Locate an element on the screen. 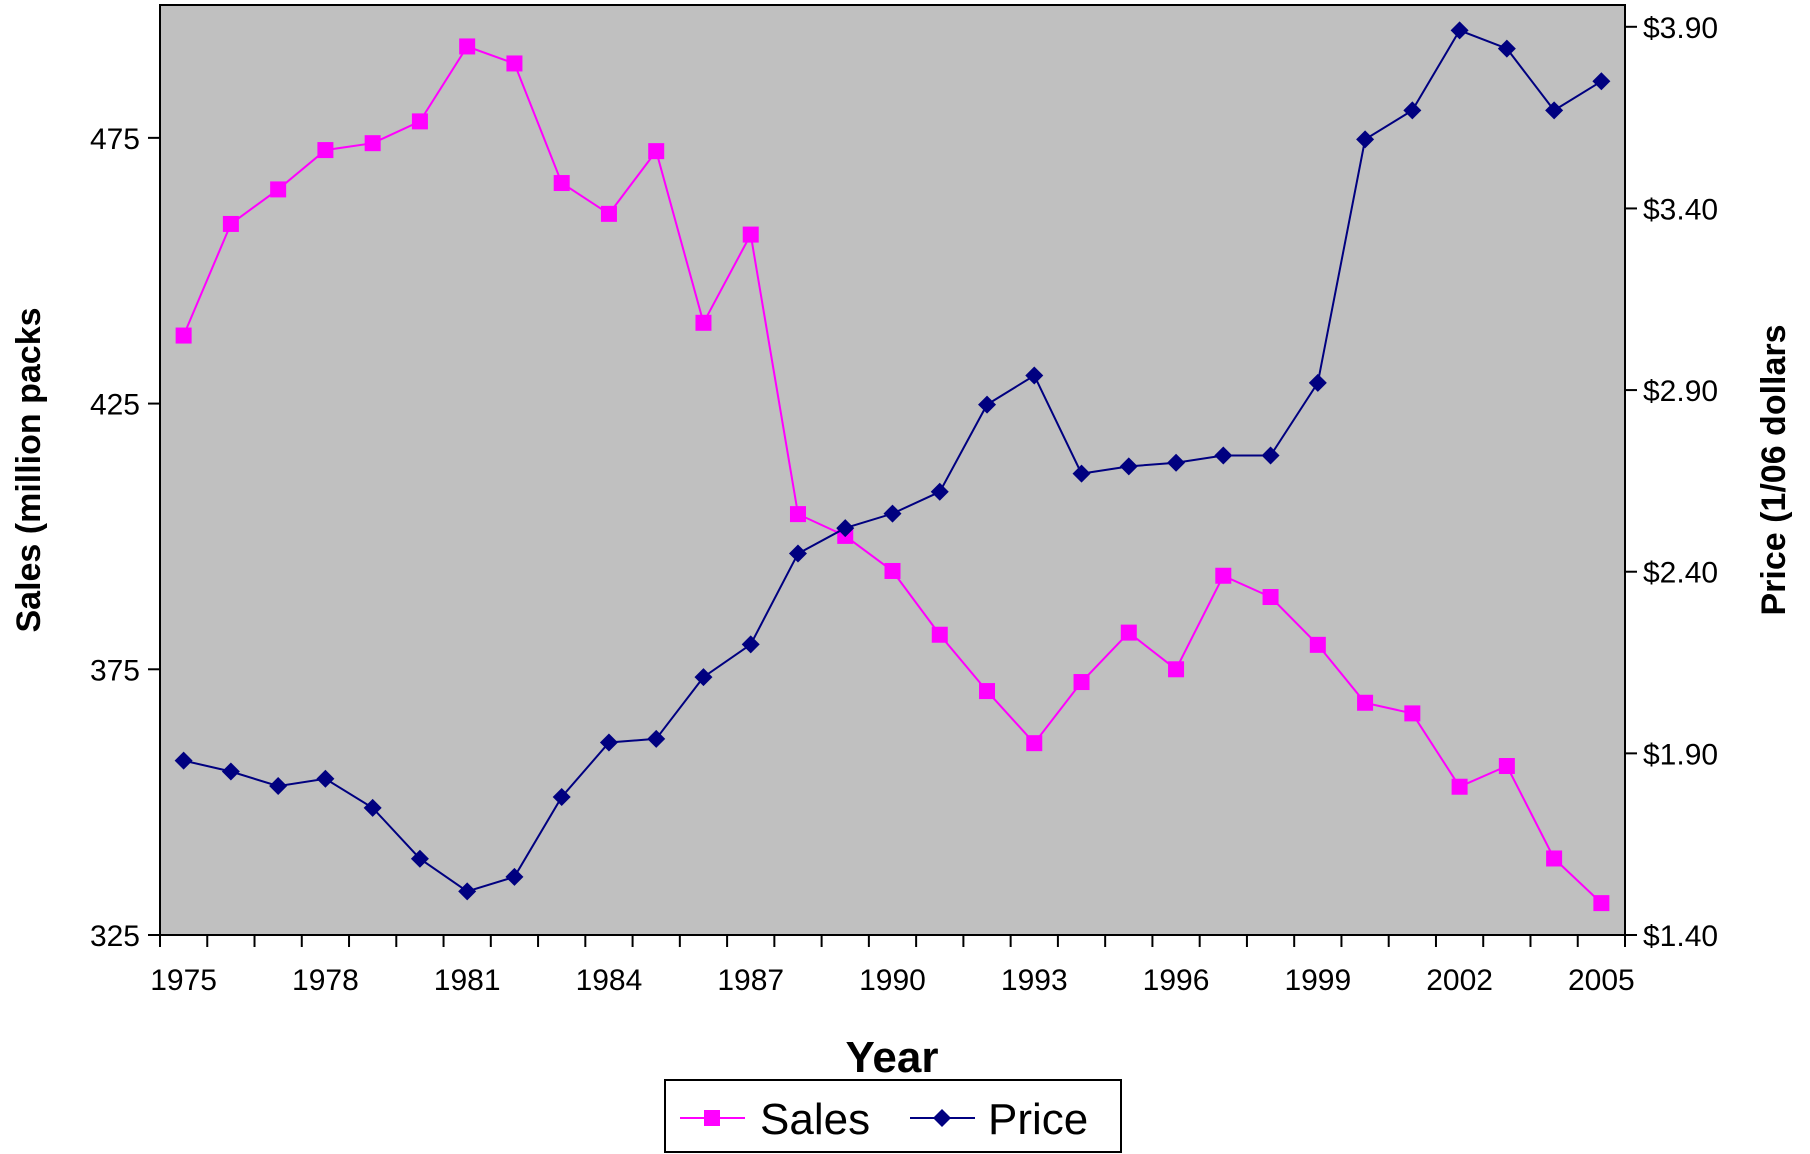 This screenshot has height=1154, width=1810. y-left-tick-label: 325 is located at coordinates (115, 936).